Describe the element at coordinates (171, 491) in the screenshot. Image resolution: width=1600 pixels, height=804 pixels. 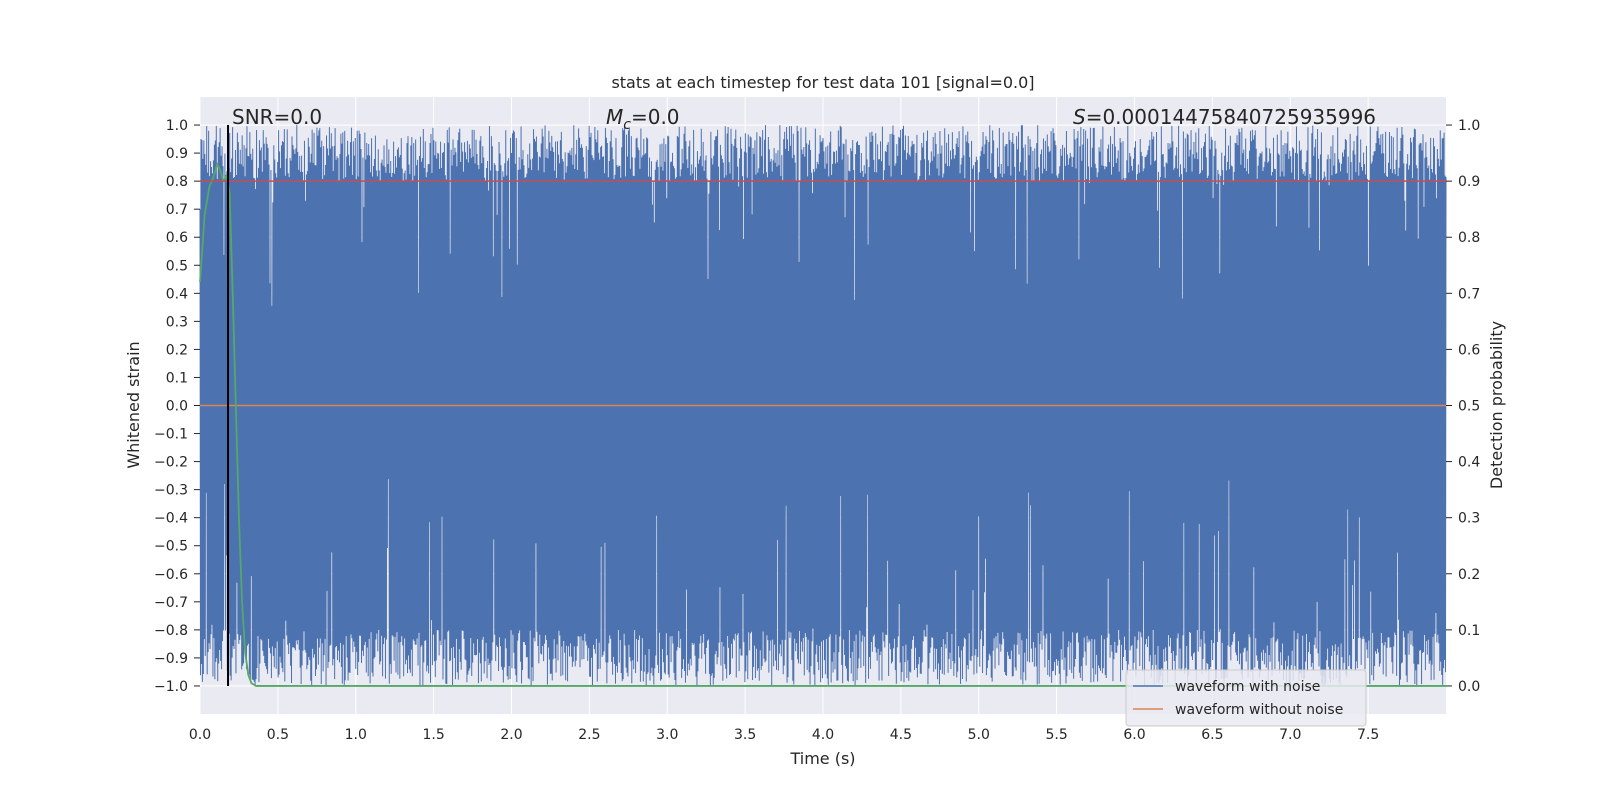
I see `y-tick-label-left: −0.3` at that location.